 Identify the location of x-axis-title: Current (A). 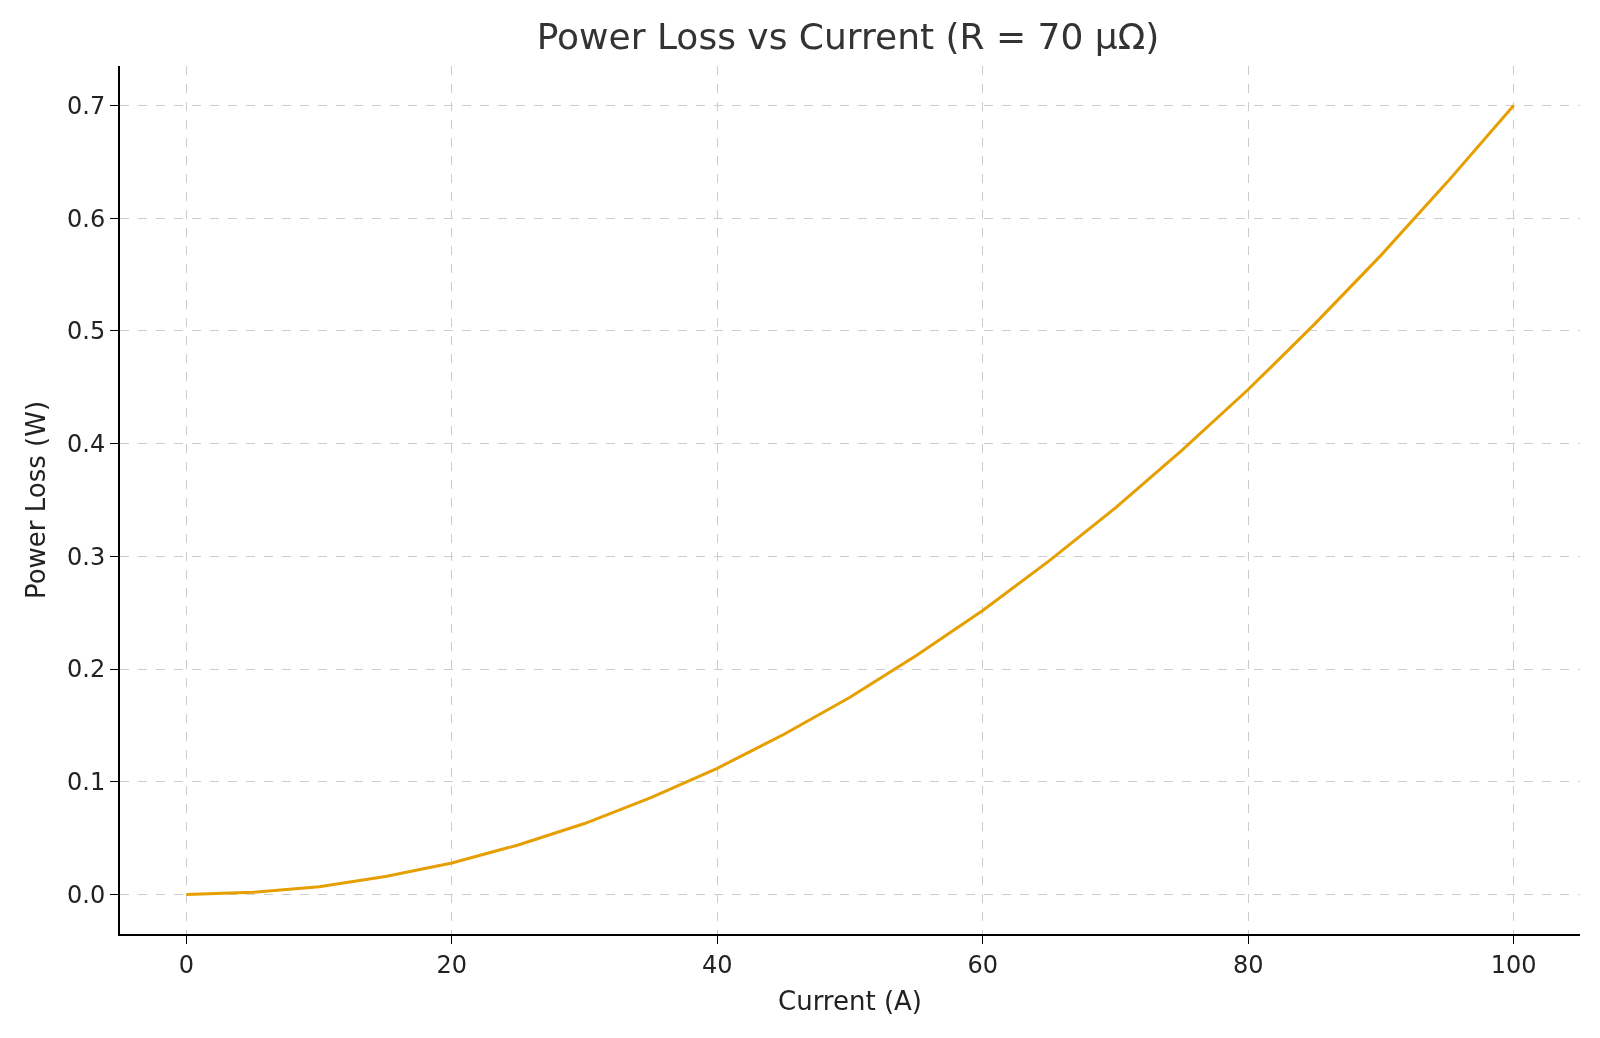
(850, 1001).